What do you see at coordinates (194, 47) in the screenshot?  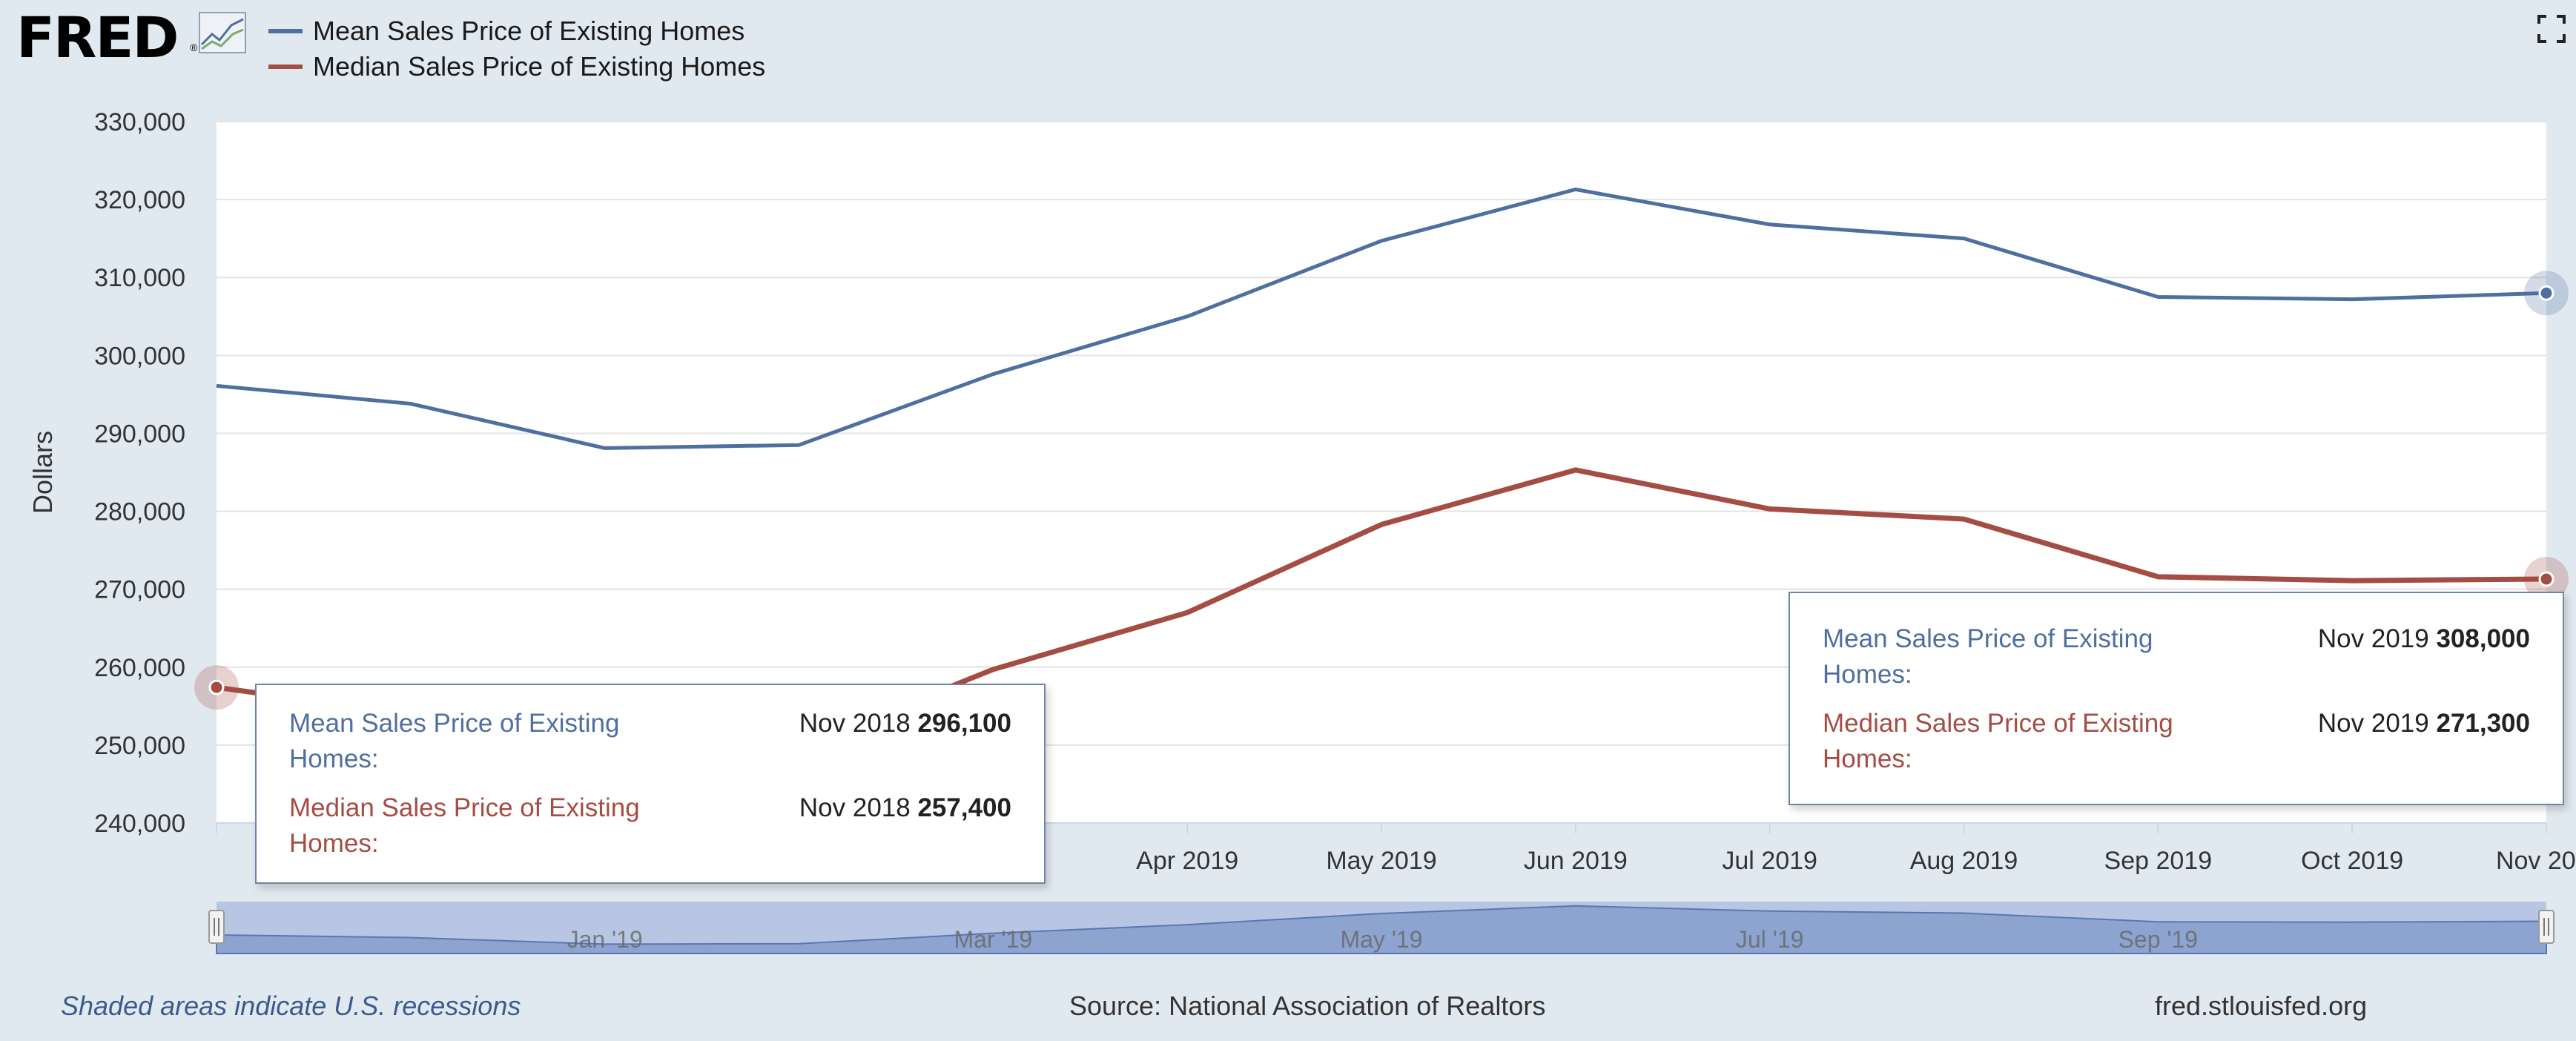 I see `registered-mark: ®` at bounding box center [194, 47].